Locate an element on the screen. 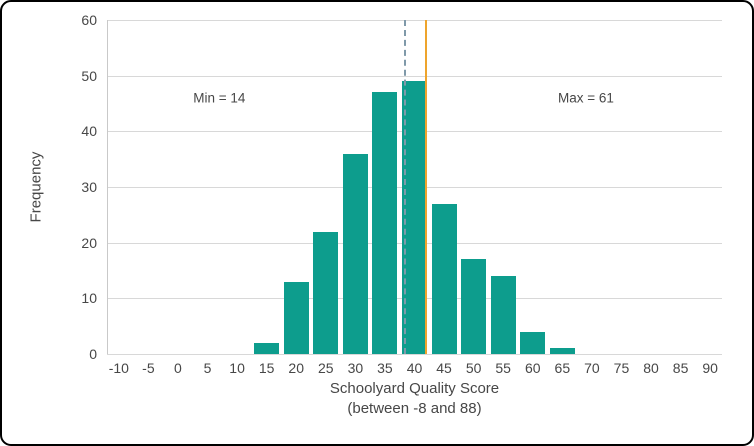 This screenshot has width=754, height=446. x-tick-label: 10 is located at coordinates (237, 368).